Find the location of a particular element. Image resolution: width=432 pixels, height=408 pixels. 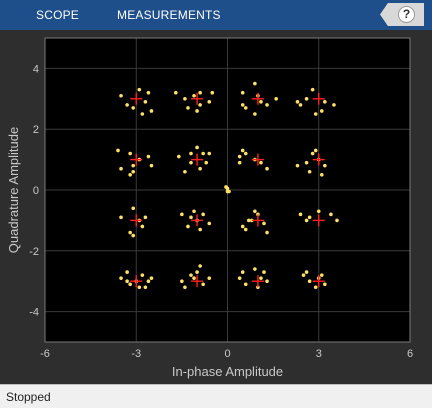

y-tick-label: 2 is located at coordinates (36, 130).